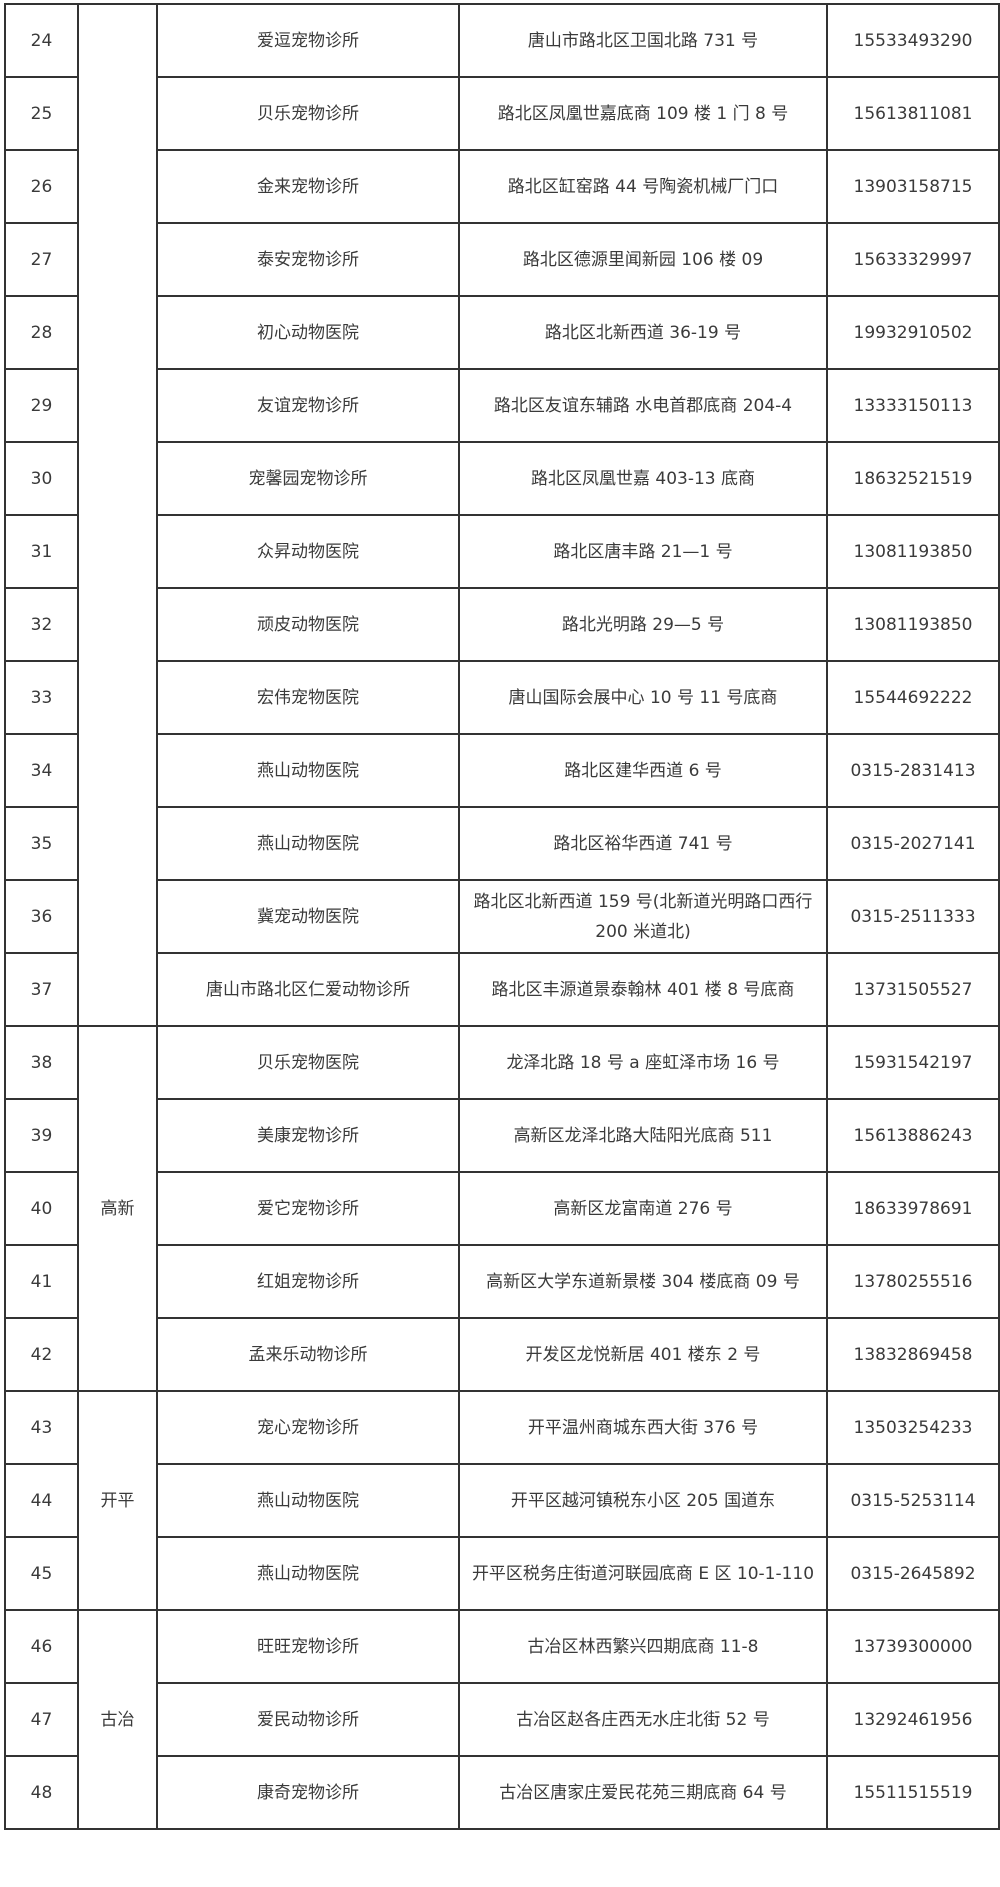  I want to click on clinic-name: 唐山市路北区仁爱动物诊所, so click(308, 989).